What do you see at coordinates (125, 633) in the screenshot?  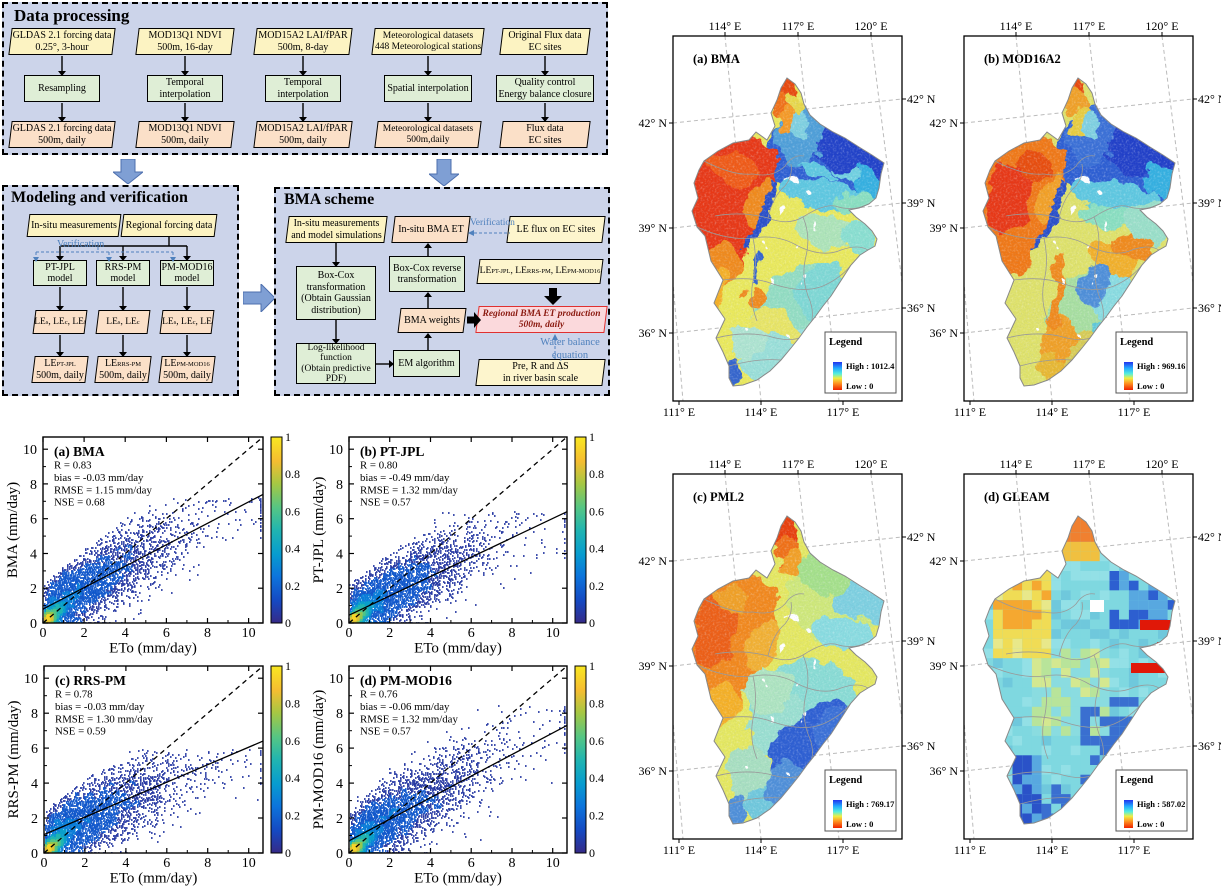 I see `svg-text: 4` at bounding box center [125, 633].